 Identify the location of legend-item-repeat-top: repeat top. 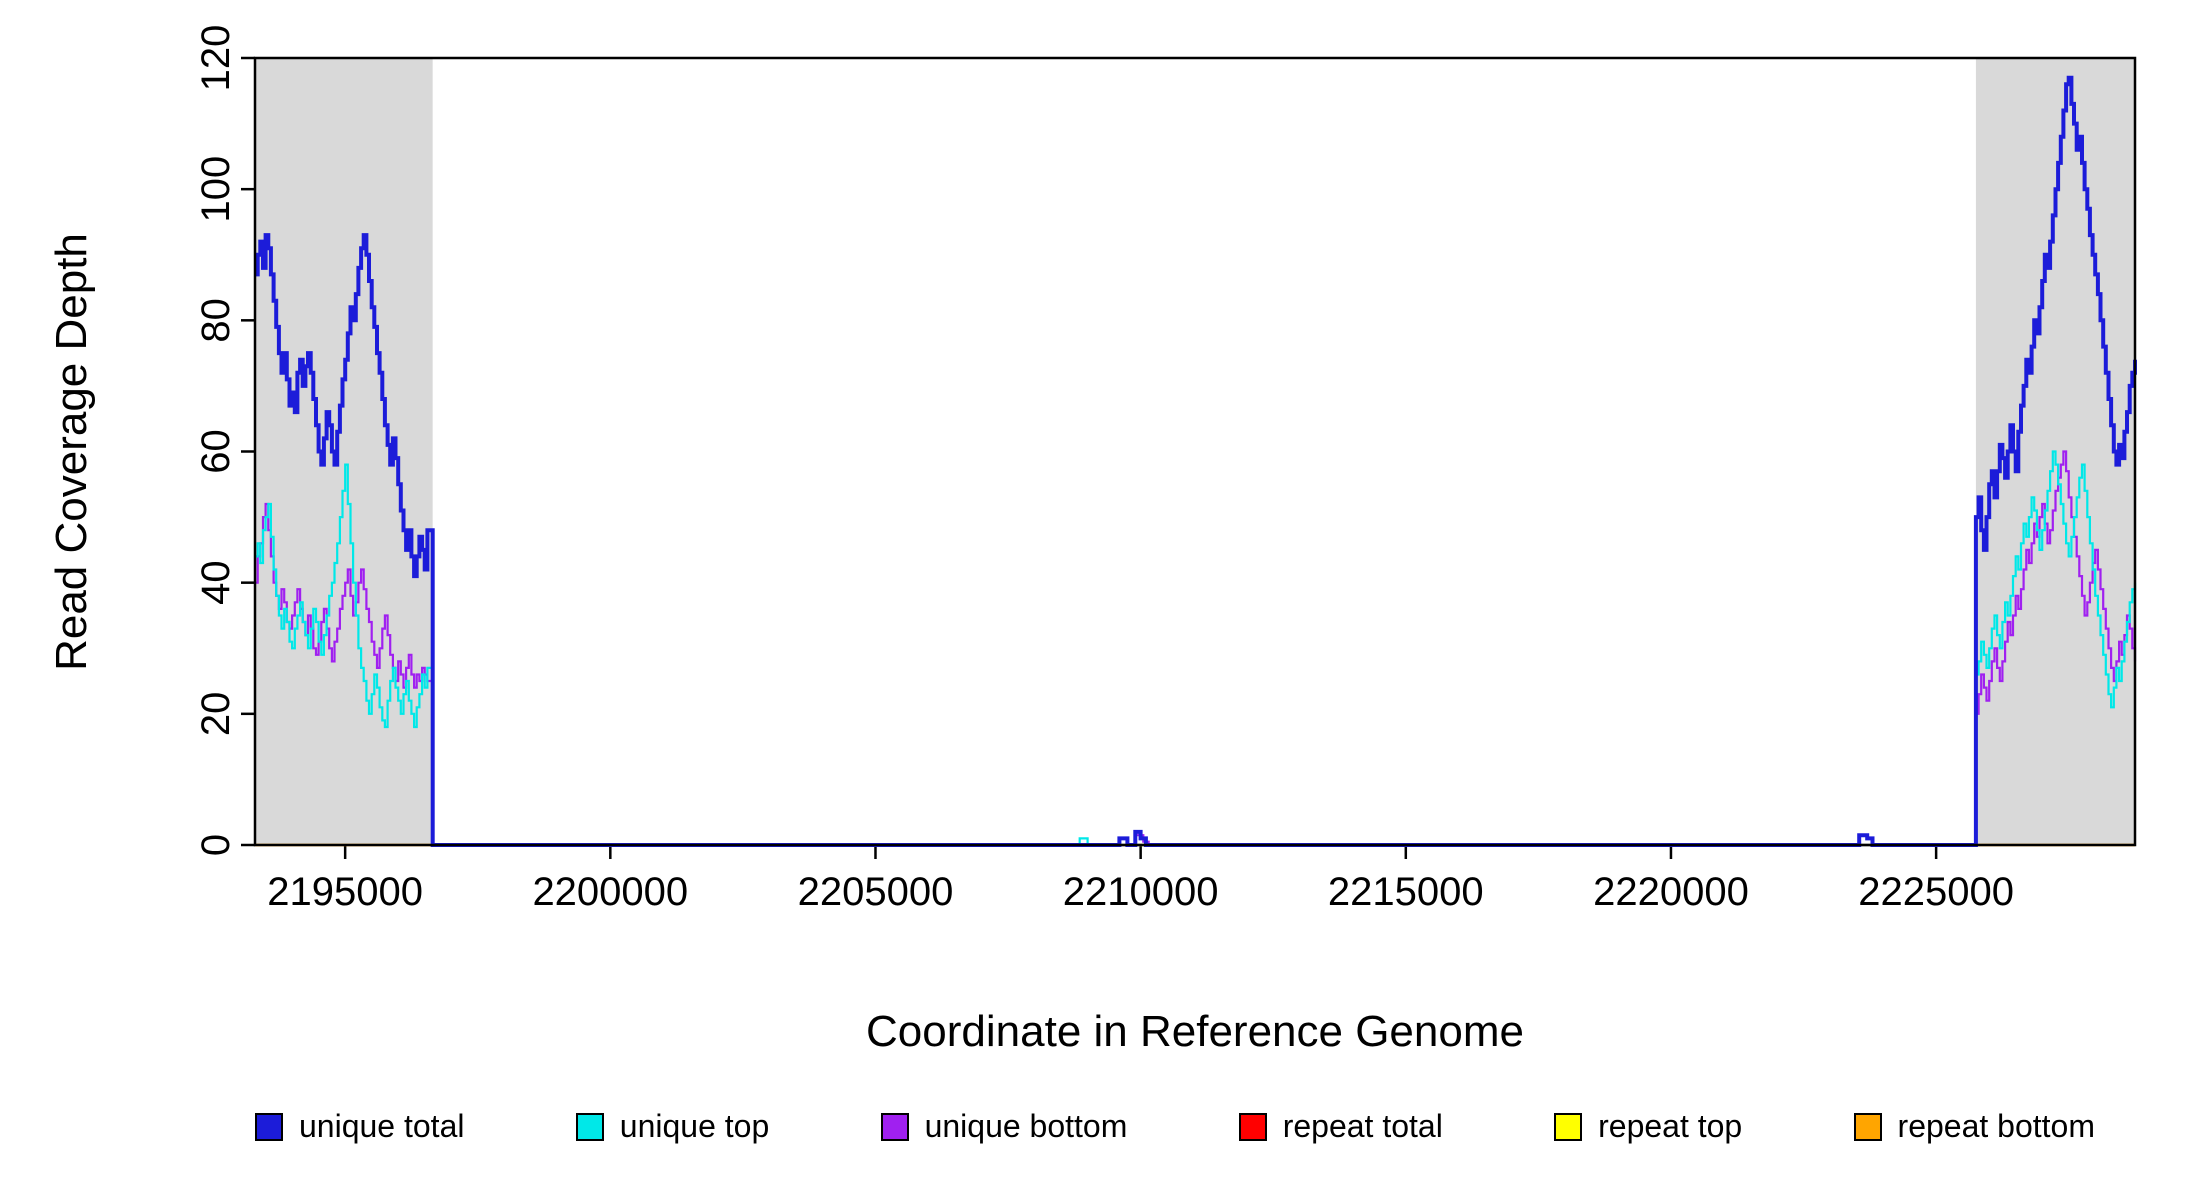
(1648, 1126).